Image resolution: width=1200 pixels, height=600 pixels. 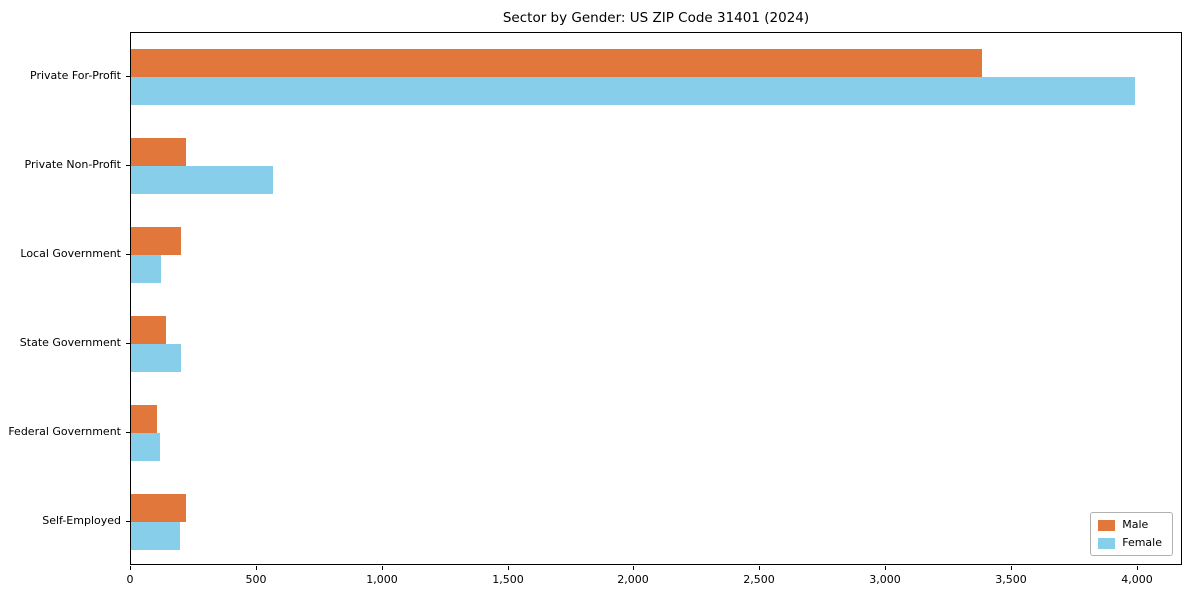 What do you see at coordinates (1131, 534) in the screenshot?
I see `legend: Male Female` at bounding box center [1131, 534].